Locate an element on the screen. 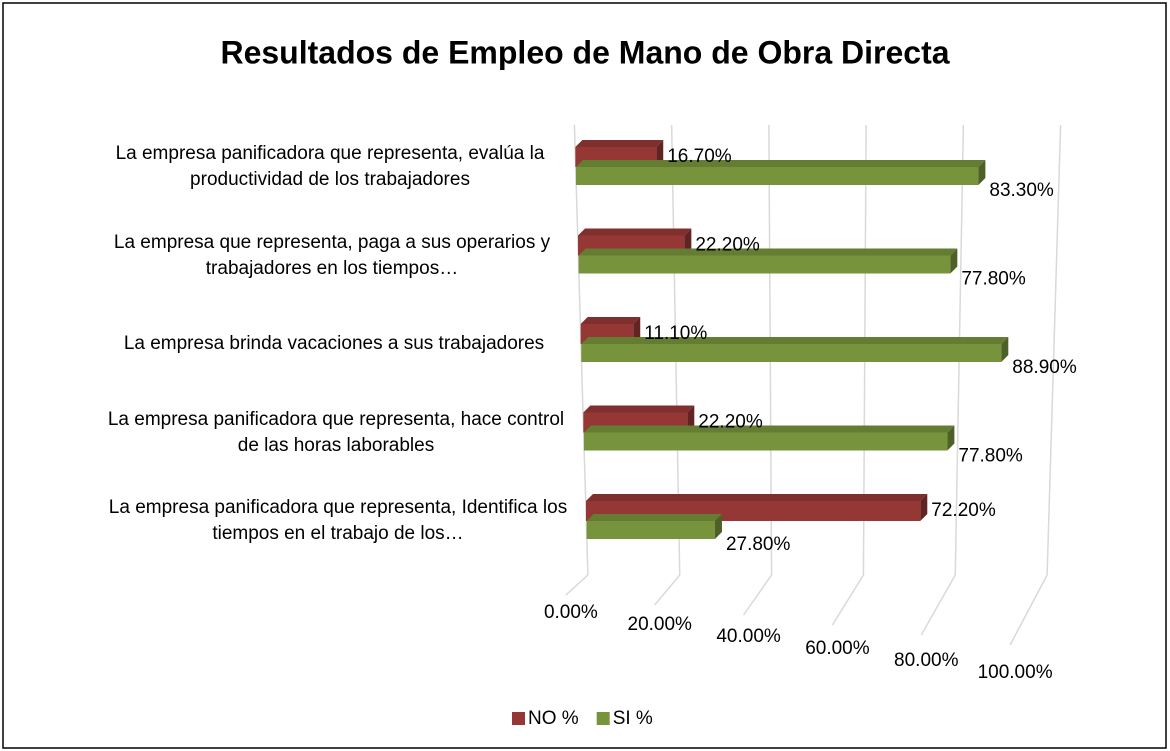 This screenshot has height=751, width=1170. x-tick-label: 20.00% is located at coordinates (660, 624).